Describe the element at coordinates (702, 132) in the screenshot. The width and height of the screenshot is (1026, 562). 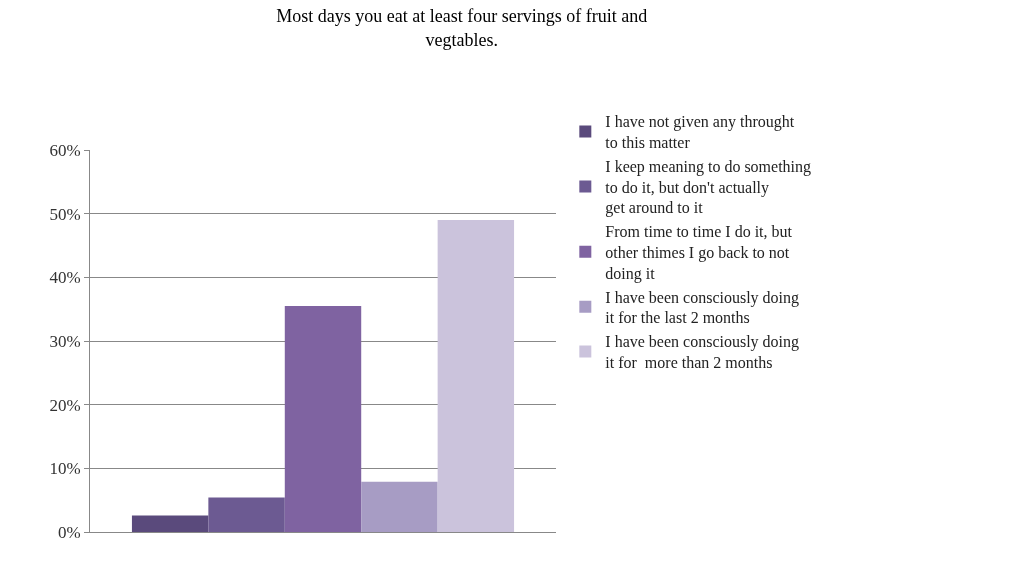
I see `legend-label: I have not given any throught to this matter` at that location.